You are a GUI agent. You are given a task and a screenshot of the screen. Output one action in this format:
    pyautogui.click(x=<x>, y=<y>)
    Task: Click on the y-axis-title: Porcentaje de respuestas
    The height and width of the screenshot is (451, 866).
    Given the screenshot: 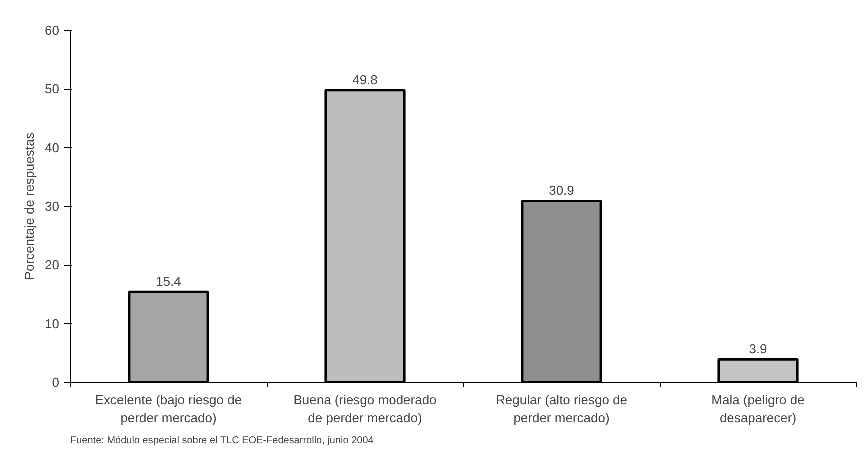 What is the action you would take?
    pyautogui.click(x=30, y=206)
    